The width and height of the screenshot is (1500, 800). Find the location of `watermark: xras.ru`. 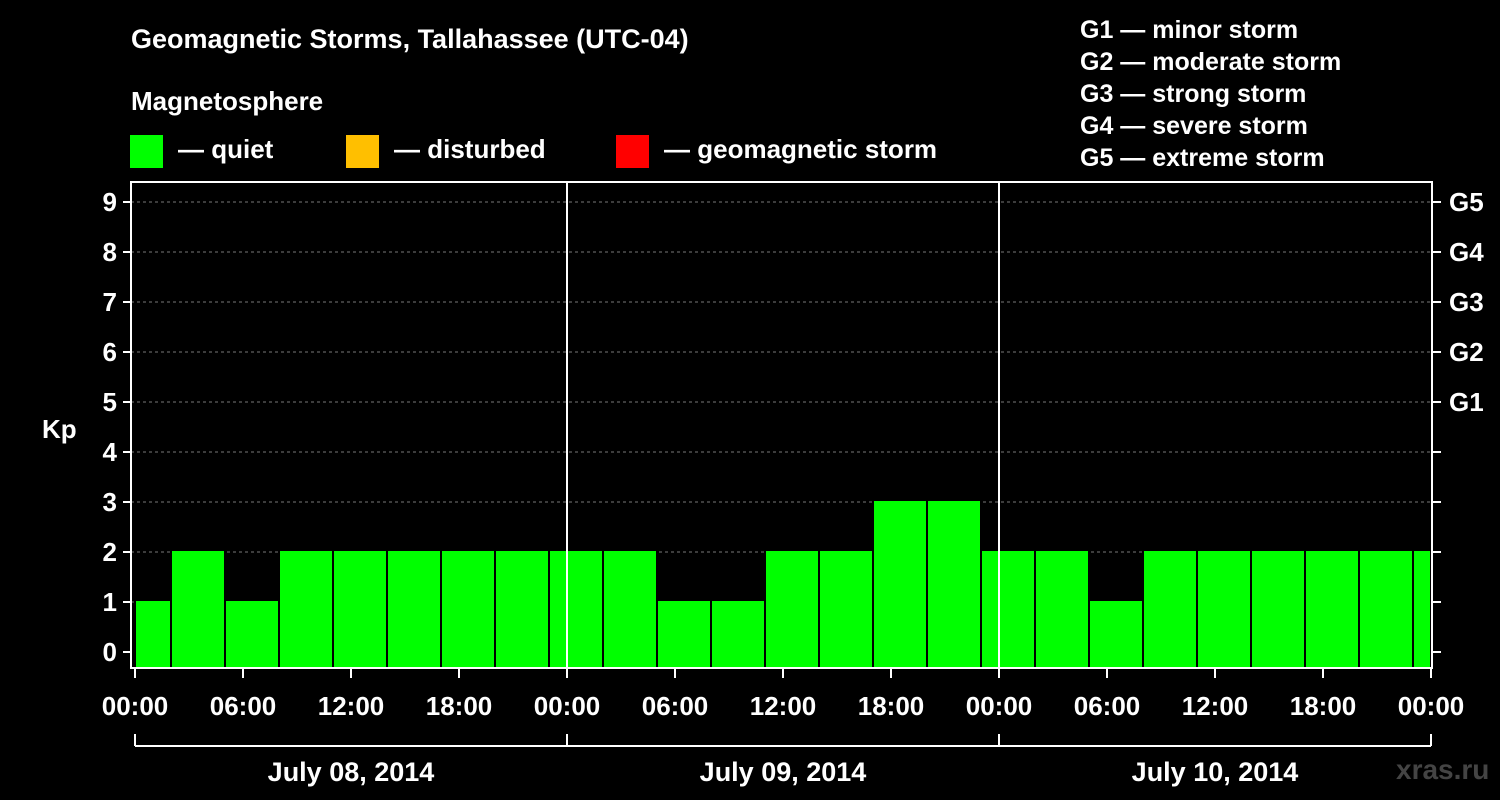

watermark: xras.ru is located at coordinates (1443, 769).